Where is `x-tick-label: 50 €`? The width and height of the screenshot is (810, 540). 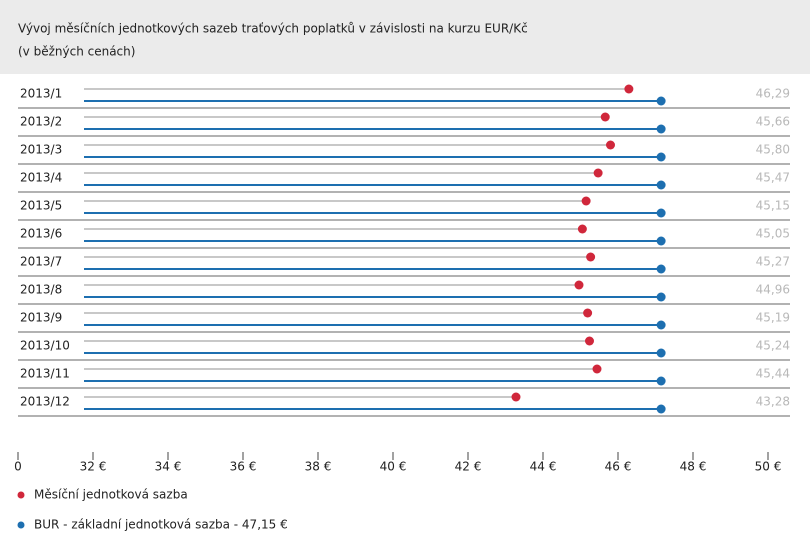 x-tick-label: 50 € is located at coordinates (768, 467).